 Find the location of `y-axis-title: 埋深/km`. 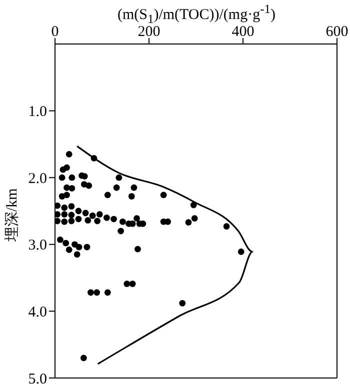

y-axis-title: 埋深/km is located at coordinates (13, 215).